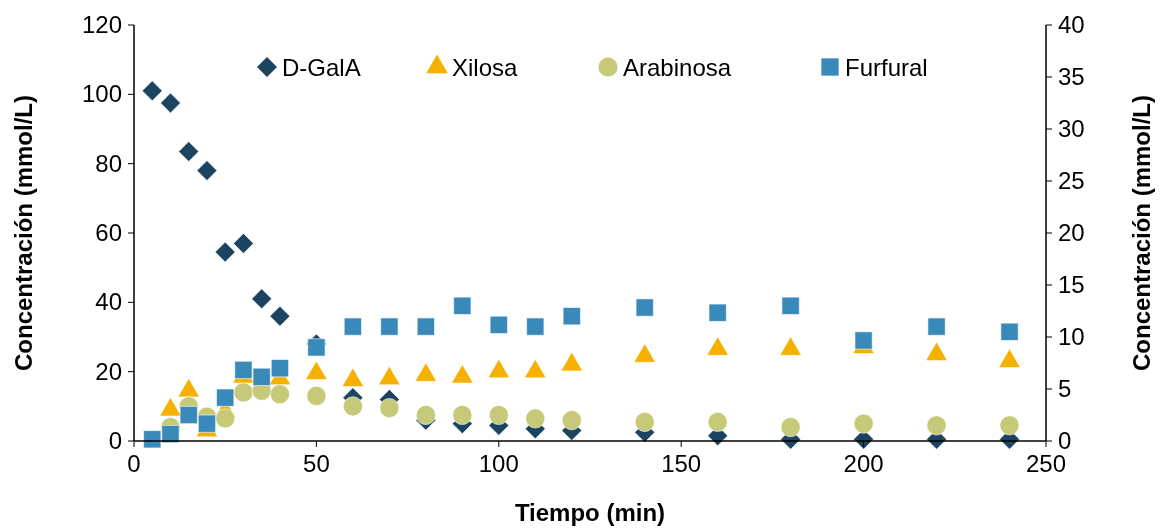  Describe the element at coordinates (1141, 233) in the screenshot. I see `y2-axis-title: Concentración (mmol/L)` at that location.